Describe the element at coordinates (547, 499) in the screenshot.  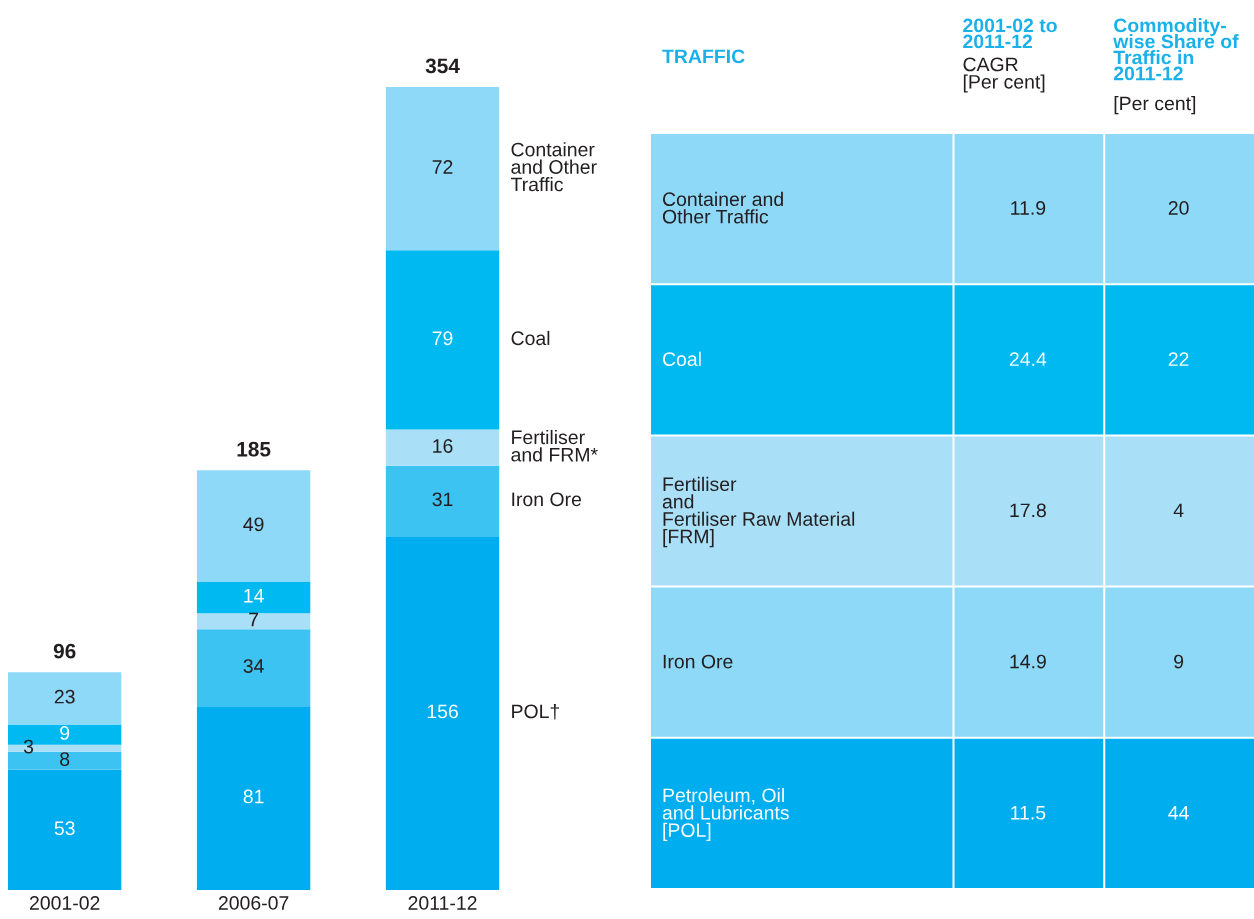
I see `series-label: Iron Ore` at that location.